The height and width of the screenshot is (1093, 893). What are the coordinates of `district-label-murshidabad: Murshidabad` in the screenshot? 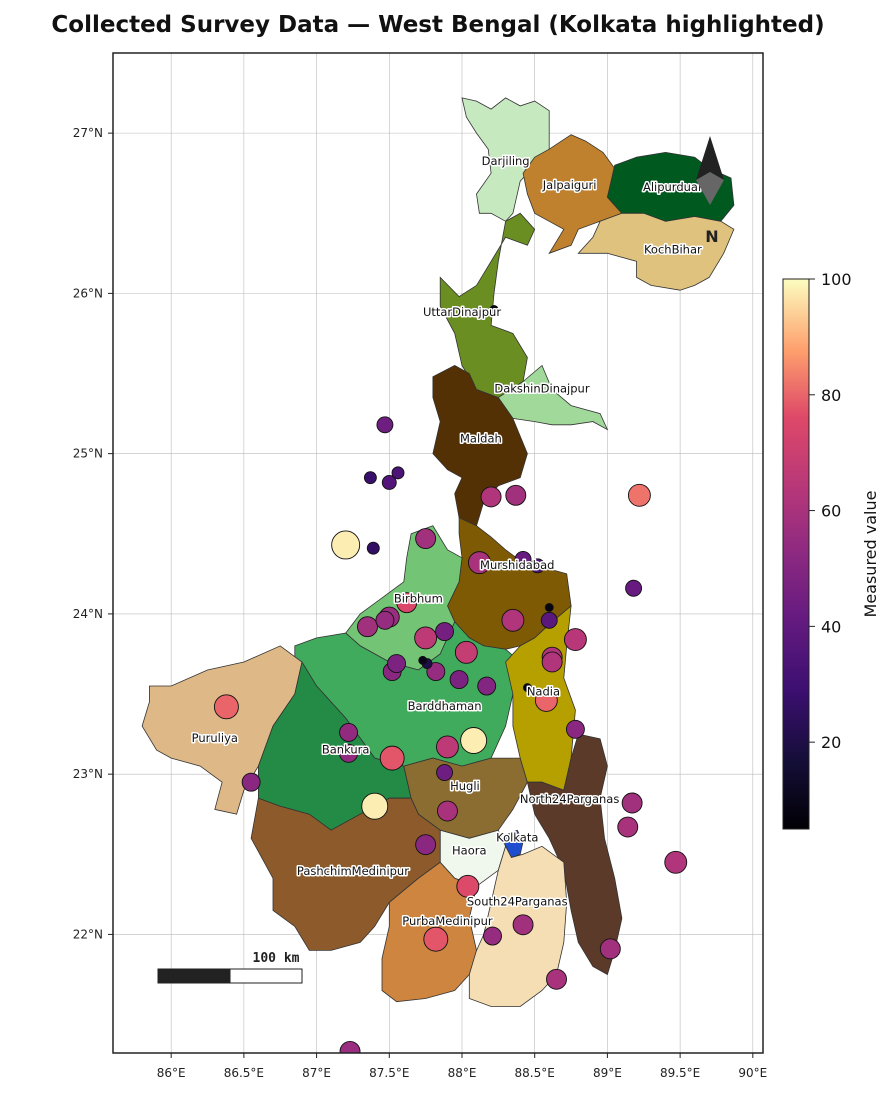 It's located at (517, 565).